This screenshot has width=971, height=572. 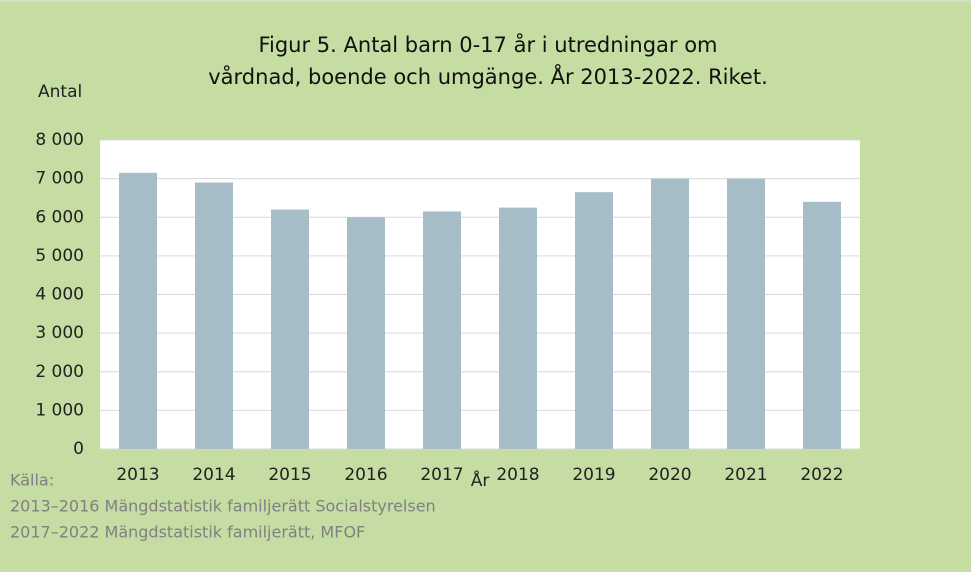 I want to click on y-tick-label: 4 000, so click(x=59, y=295).